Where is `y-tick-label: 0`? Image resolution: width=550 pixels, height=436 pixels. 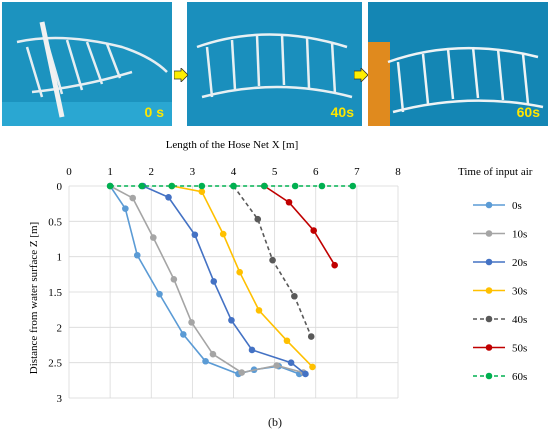
y-tick-label: 0 is located at coordinates (60, 187).